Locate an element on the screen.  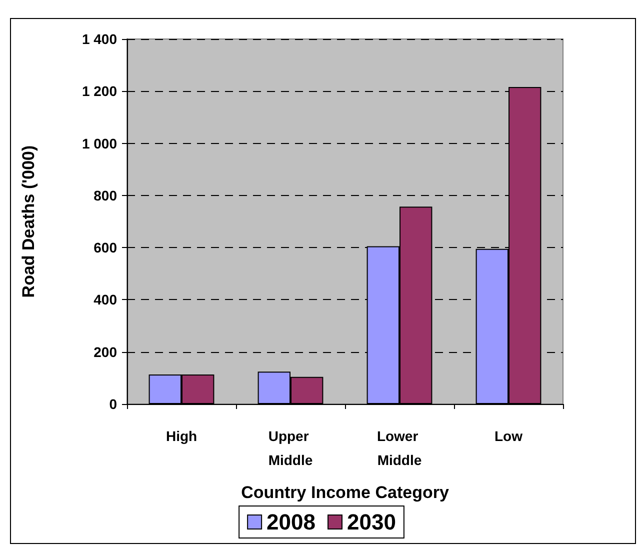
x-tick-label: High is located at coordinates (182, 436).